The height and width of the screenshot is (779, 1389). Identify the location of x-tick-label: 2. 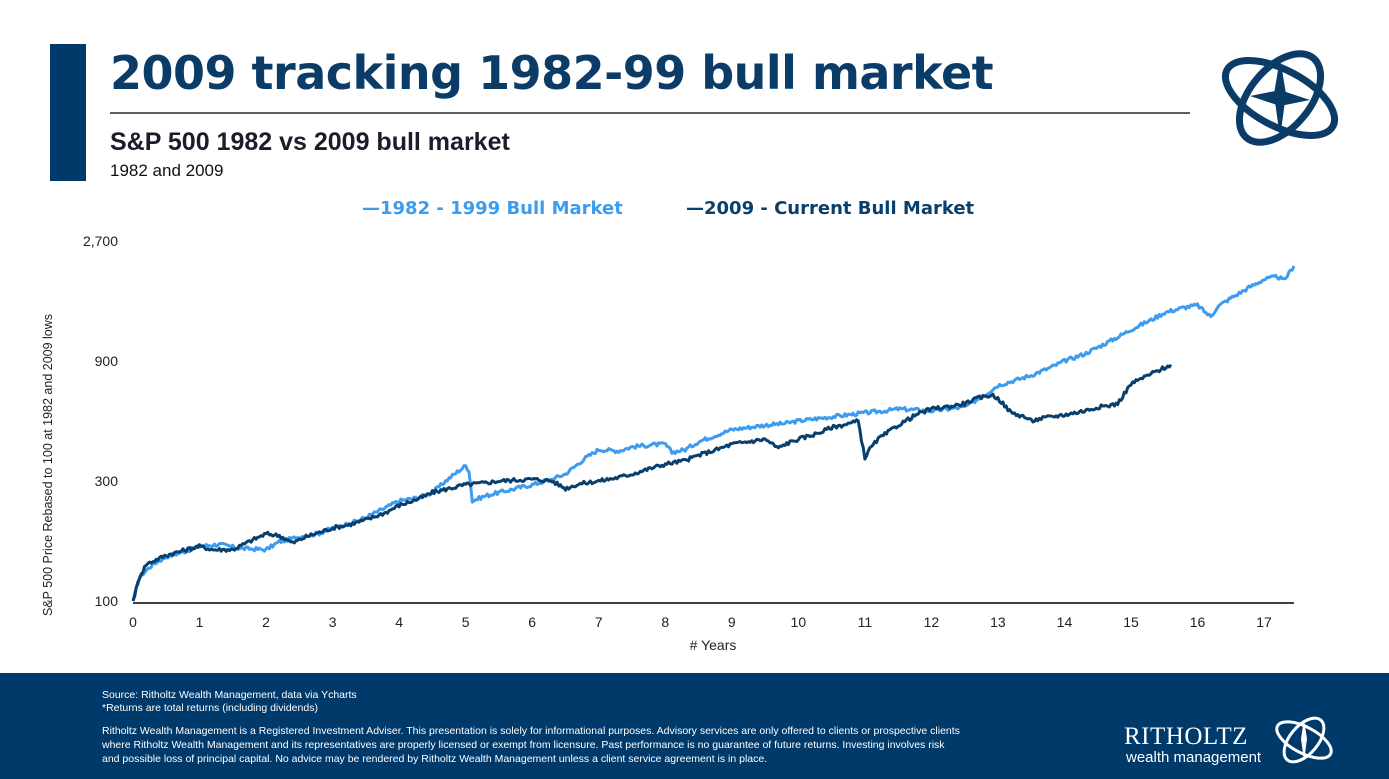
(266, 622).